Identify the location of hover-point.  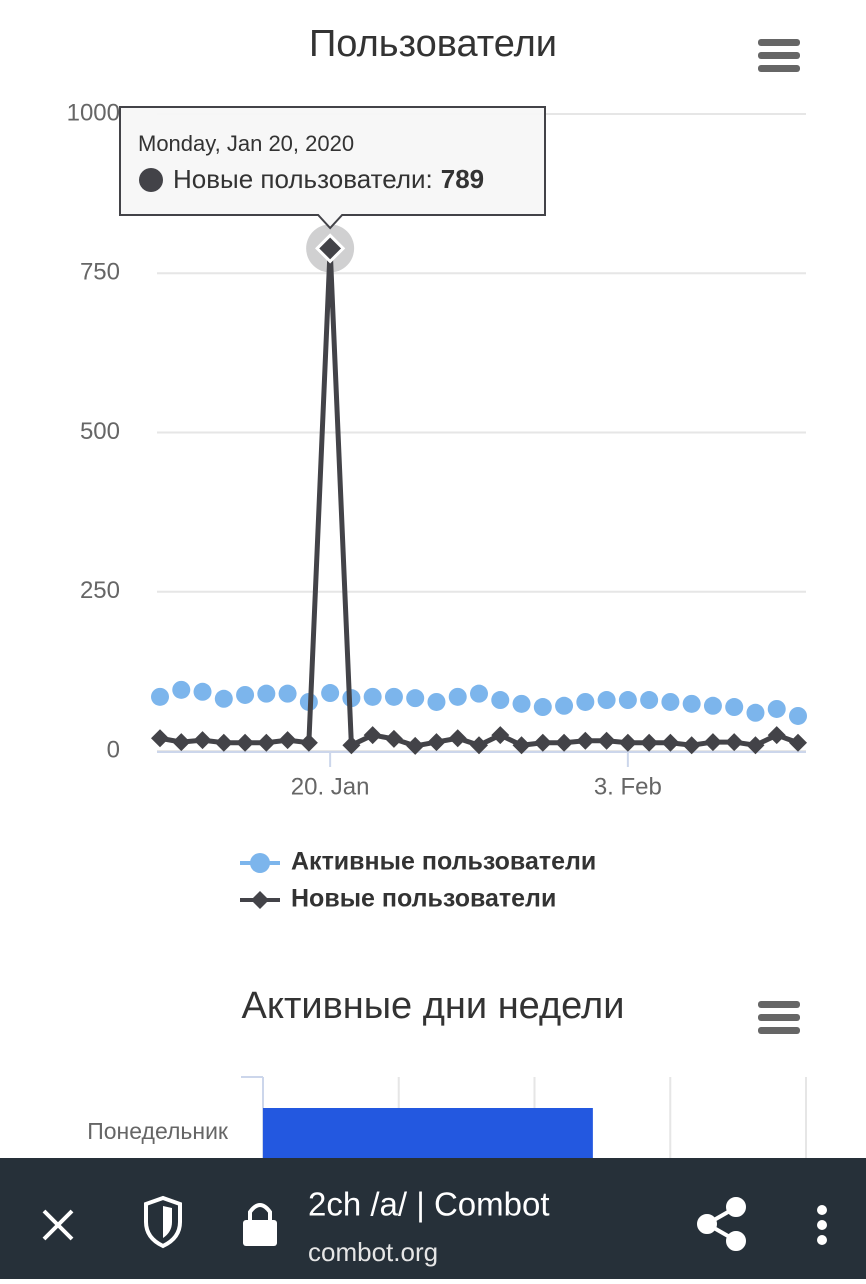
(330, 248).